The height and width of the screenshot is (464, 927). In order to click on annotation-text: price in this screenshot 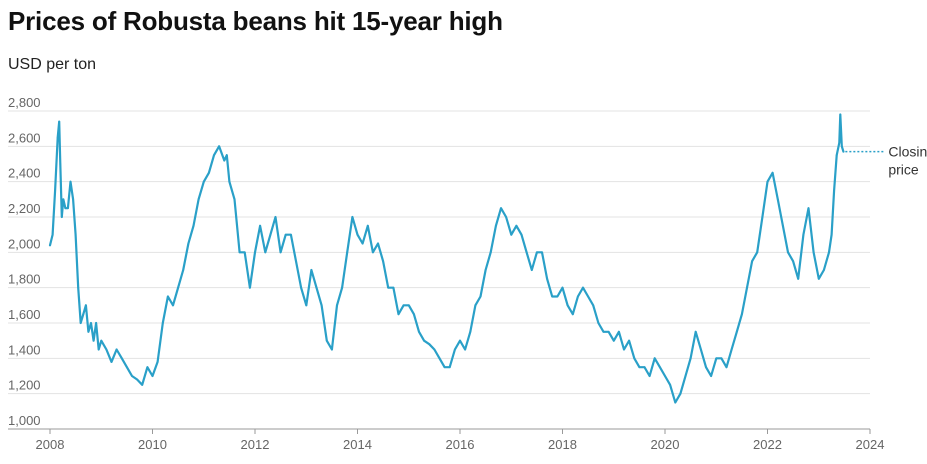, I will do `click(903, 170)`.